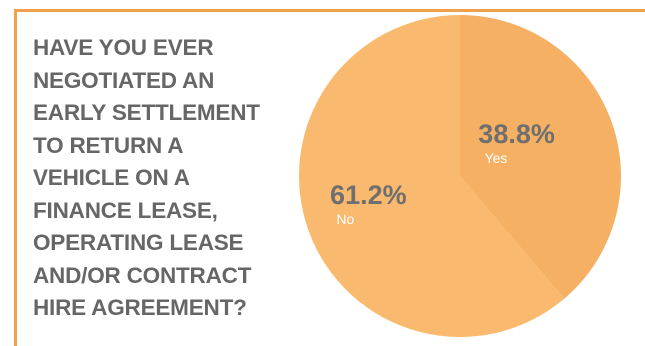 This screenshot has height=346, width=645. What do you see at coordinates (123, 47) in the screenshot?
I see `question-line: HAVE YOU EVER` at bounding box center [123, 47].